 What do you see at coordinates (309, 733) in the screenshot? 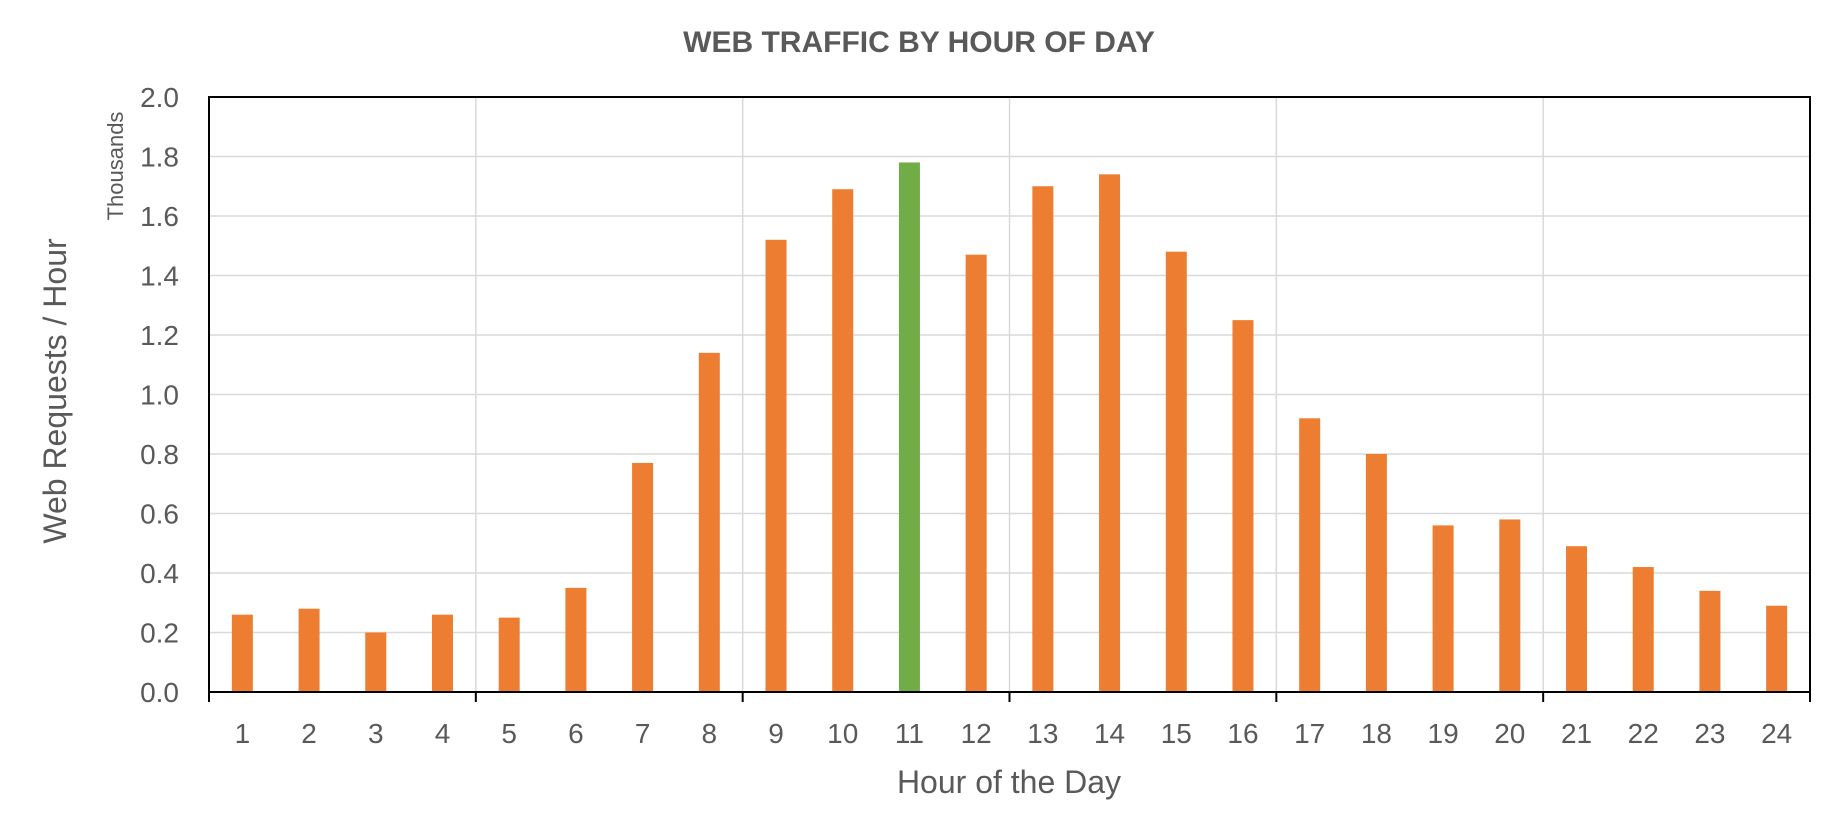
I see `x-tick-label: 2` at bounding box center [309, 733].